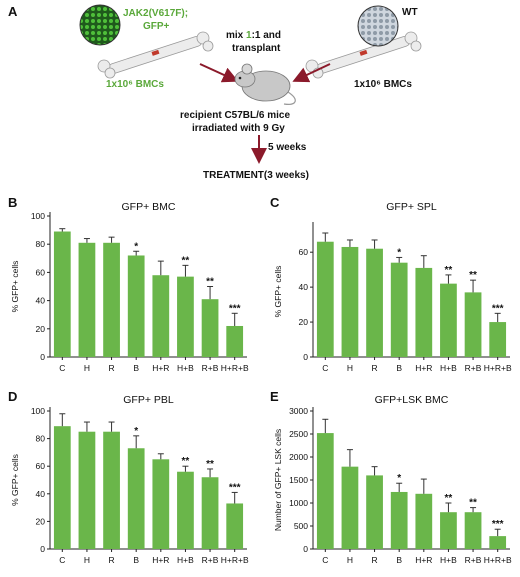  What do you see at coordinates (12, 202) in the screenshot?
I see `panel-letter-b: B` at bounding box center [12, 202].